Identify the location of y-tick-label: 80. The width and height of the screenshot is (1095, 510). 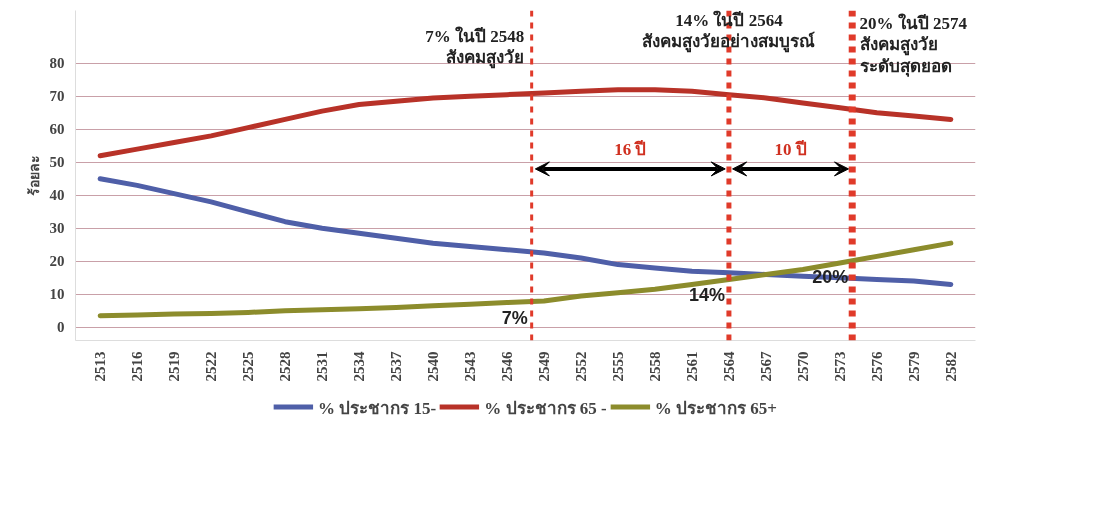
(57, 63).